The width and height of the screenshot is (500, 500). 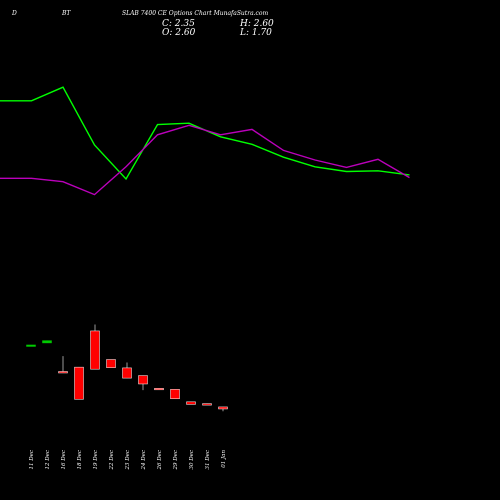 I want to click on label-d: D, so click(x=14, y=13).